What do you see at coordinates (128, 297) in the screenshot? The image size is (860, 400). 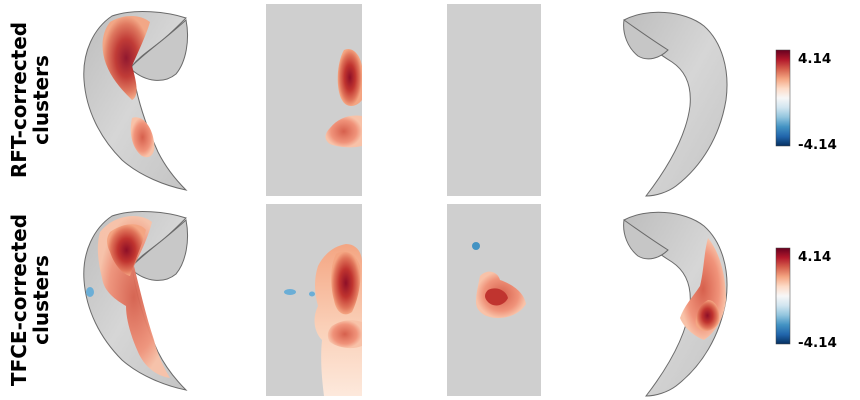 I see `tfce-left-clusters` at bounding box center [128, 297].